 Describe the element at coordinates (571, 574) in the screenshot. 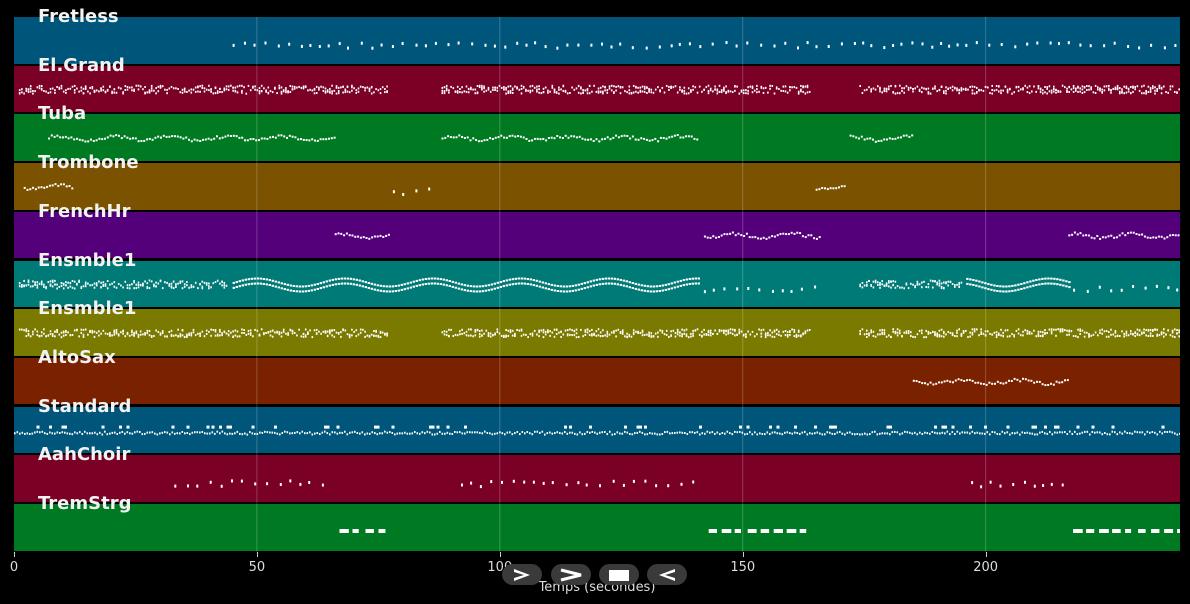

I see `fast-forward-button` at that location.